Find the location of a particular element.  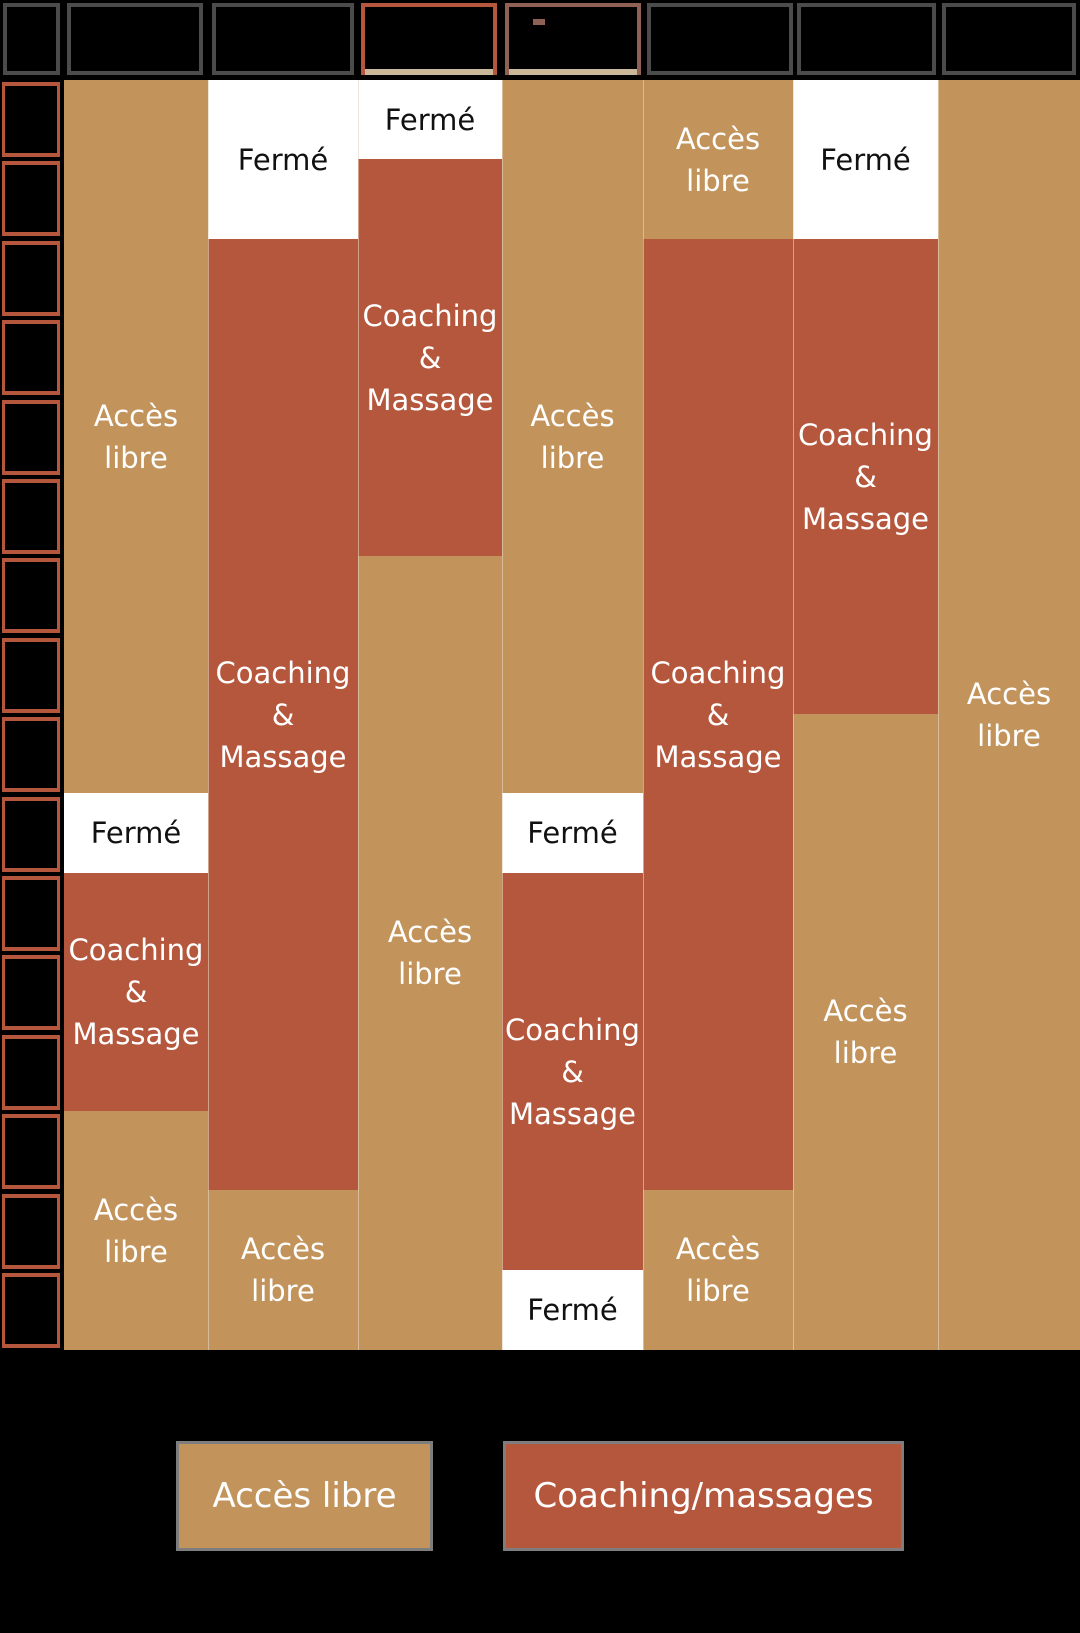

legend-coaching-label: Coaching/massages is located at coordinates (703, 1496).